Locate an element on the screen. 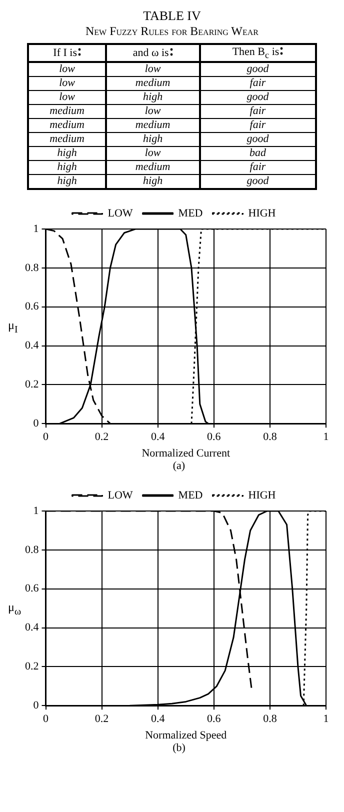 The height and width of the screenshot is (812, 344). y-axis-title: μ$_{ω}$ is located at coordinates (15, 609).